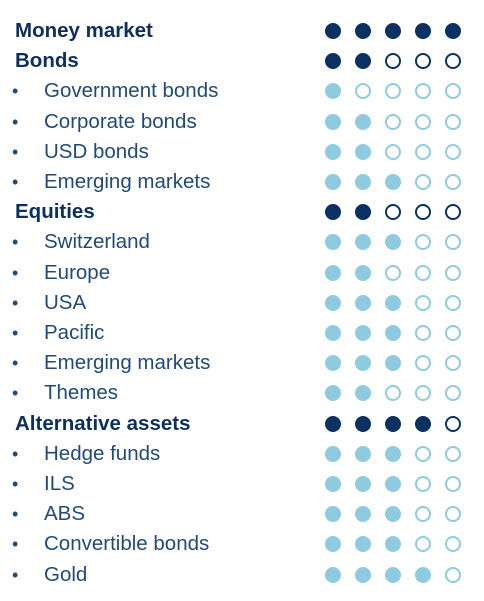 This screenshot has width=484, height=601. Describe the element at coordinates (242, 514) in the screenshot. I see `subcategory-row: • ABS` at that location.